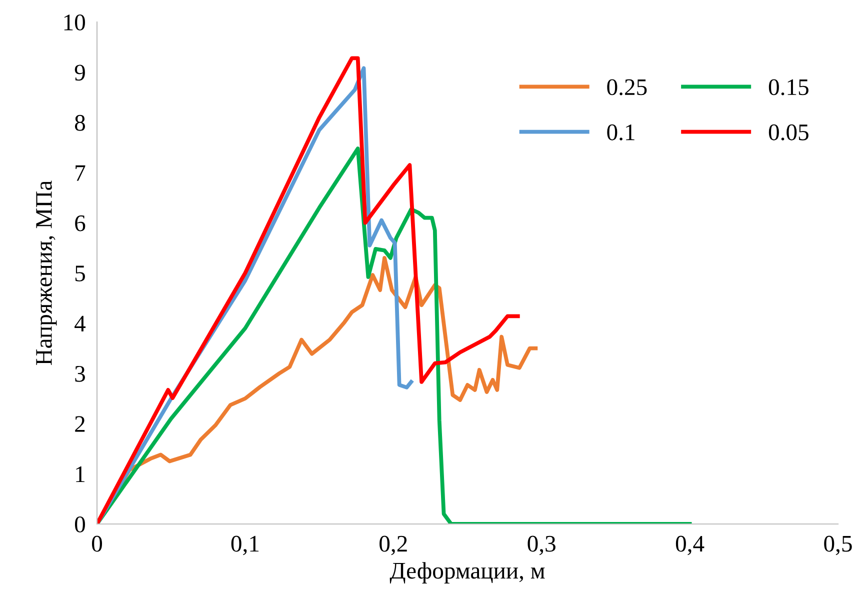 This screenshot has width=855, height=610. I want to click on y-tick-label: 5, so click(80, 274).